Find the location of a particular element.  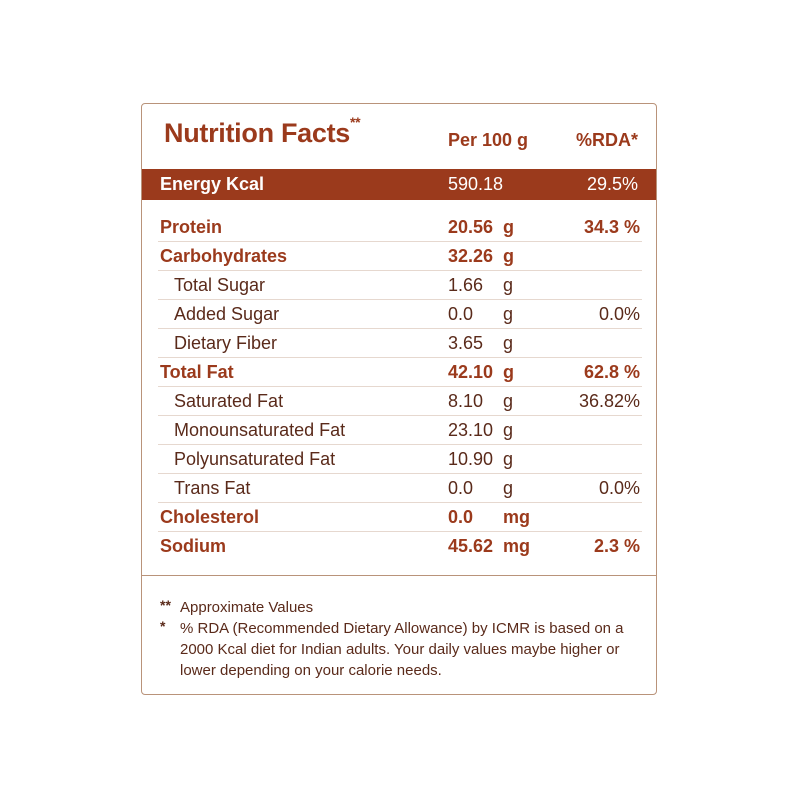

table-row: Cholesterol 0.0 mg is located at coordinates (400, 517).